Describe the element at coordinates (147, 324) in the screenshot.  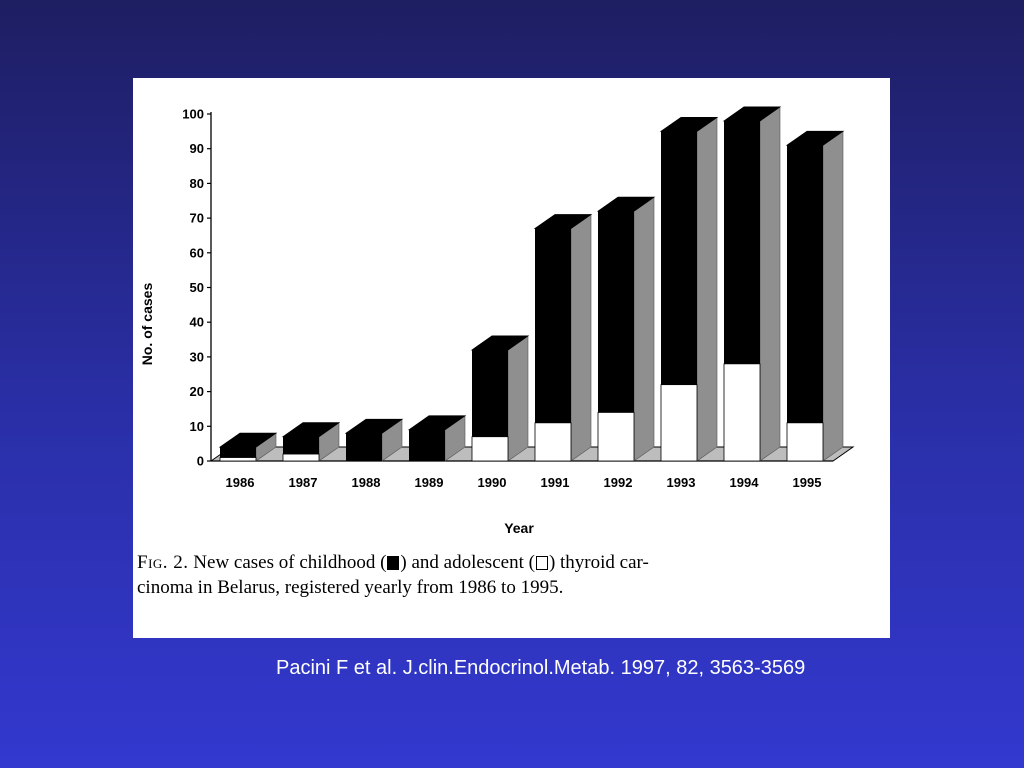
I see `y-axis-title: No. of cases` at that location.